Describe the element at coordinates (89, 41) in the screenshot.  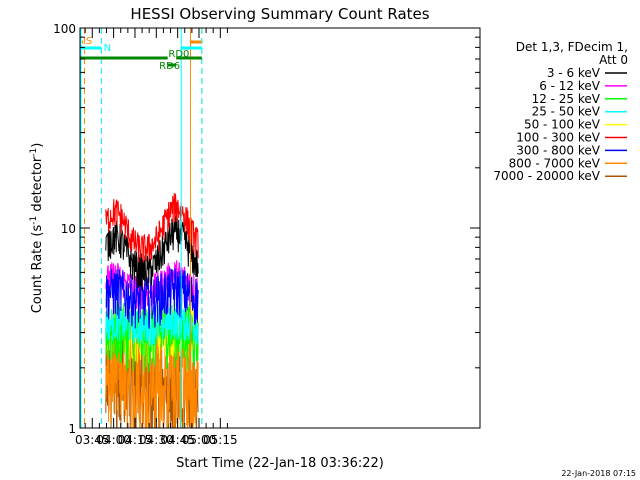
I see `saa-label: S` at that location.